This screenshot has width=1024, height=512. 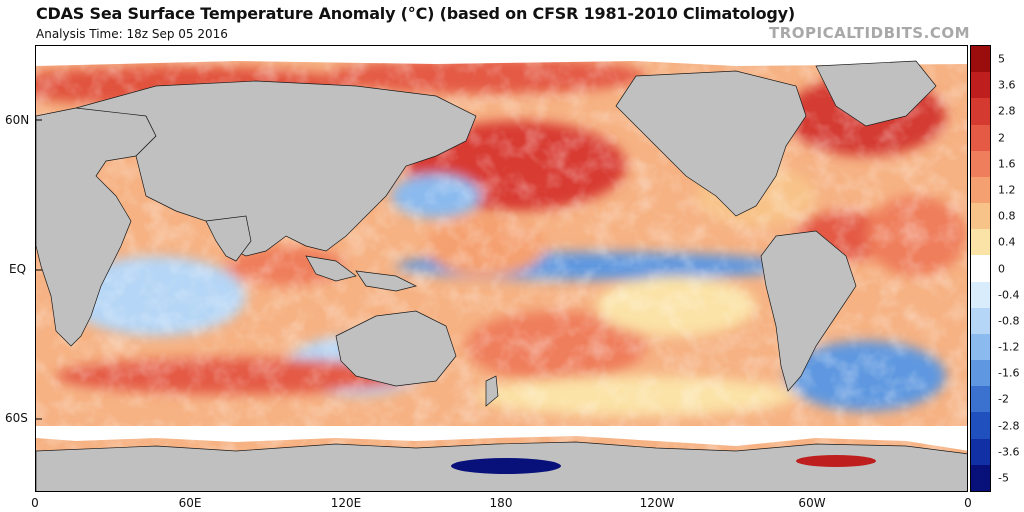 I want to click on colorbar, so click(x=980, y=268).